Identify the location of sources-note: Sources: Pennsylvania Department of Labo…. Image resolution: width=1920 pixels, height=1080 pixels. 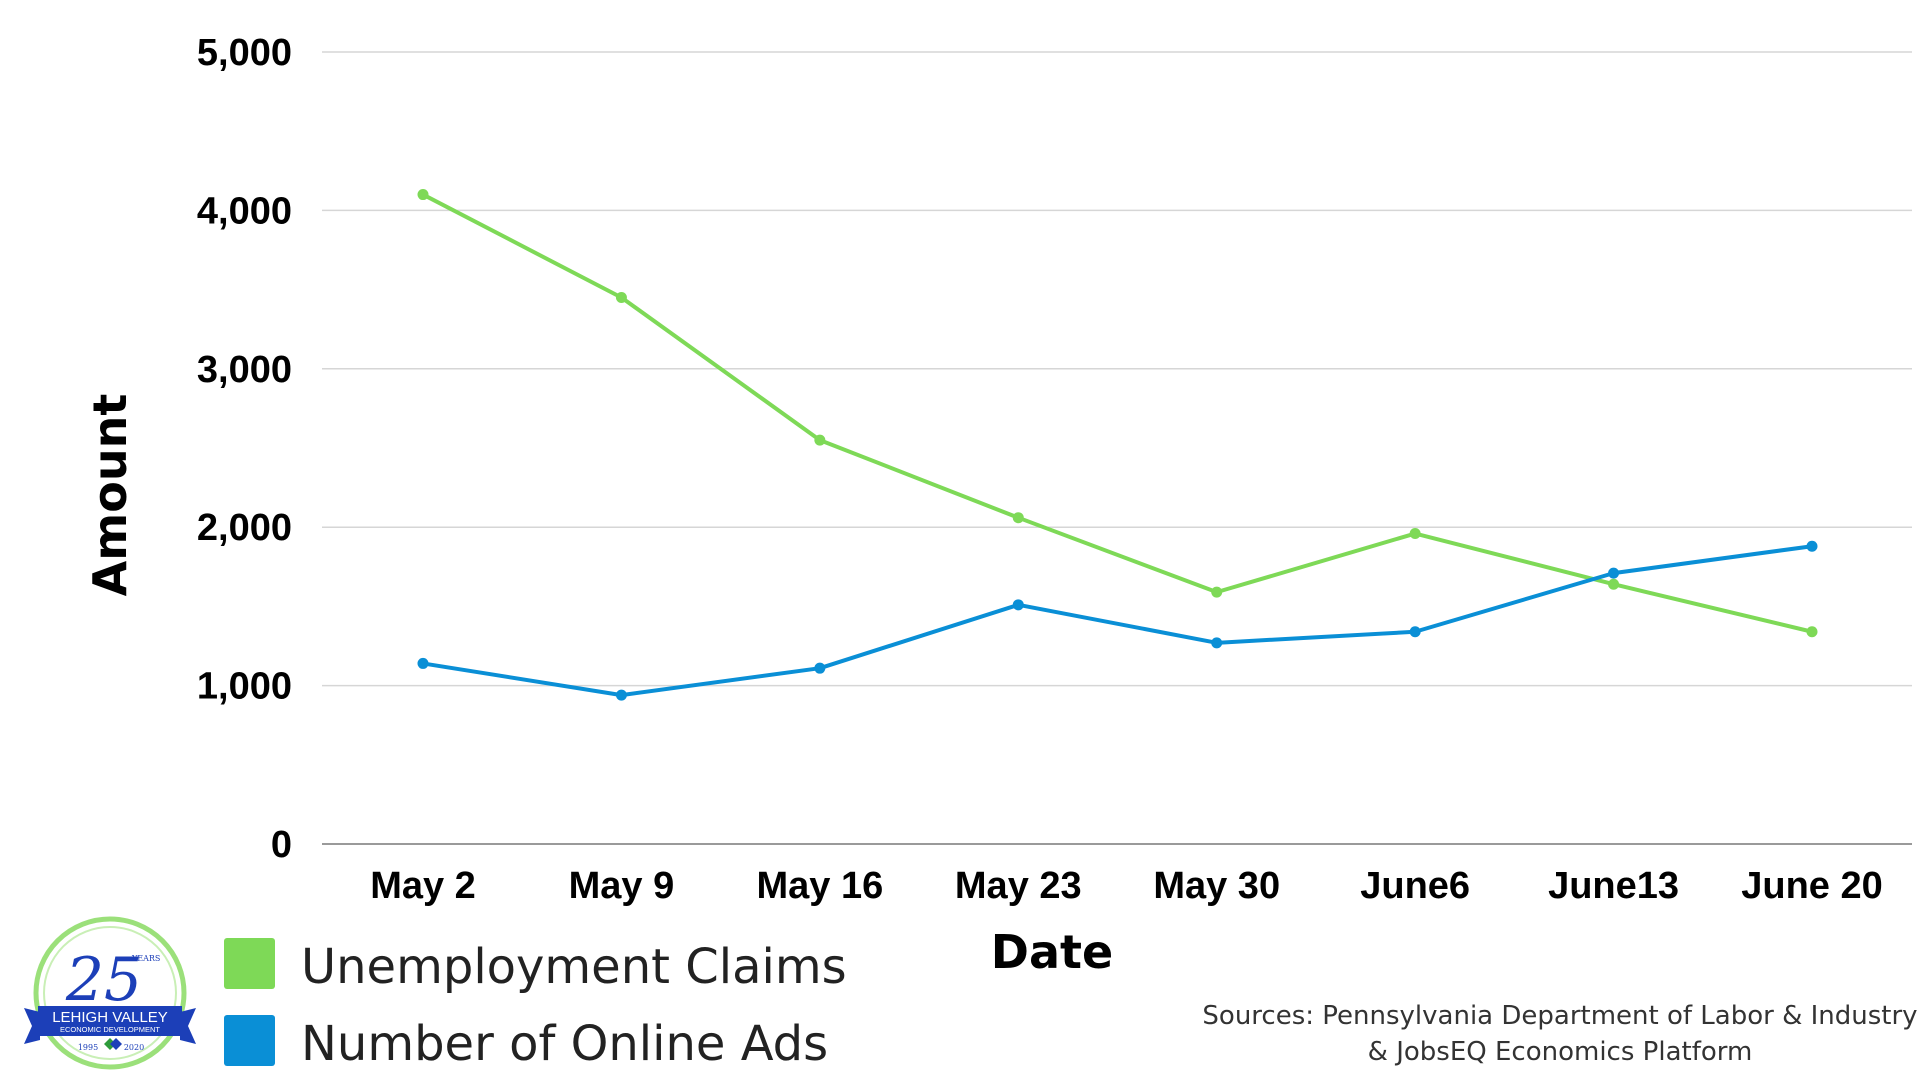
(1559, 1034).